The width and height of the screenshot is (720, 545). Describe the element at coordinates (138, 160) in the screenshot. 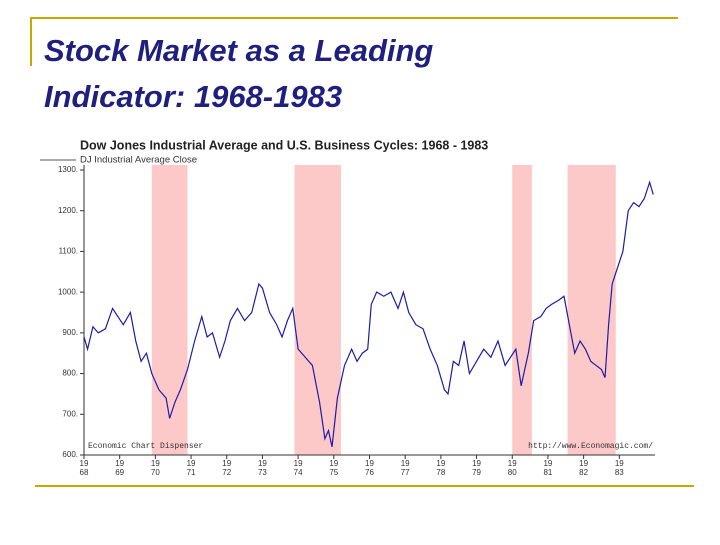

I see `y-axis-label: DJ Industrial Average Close` at that location.